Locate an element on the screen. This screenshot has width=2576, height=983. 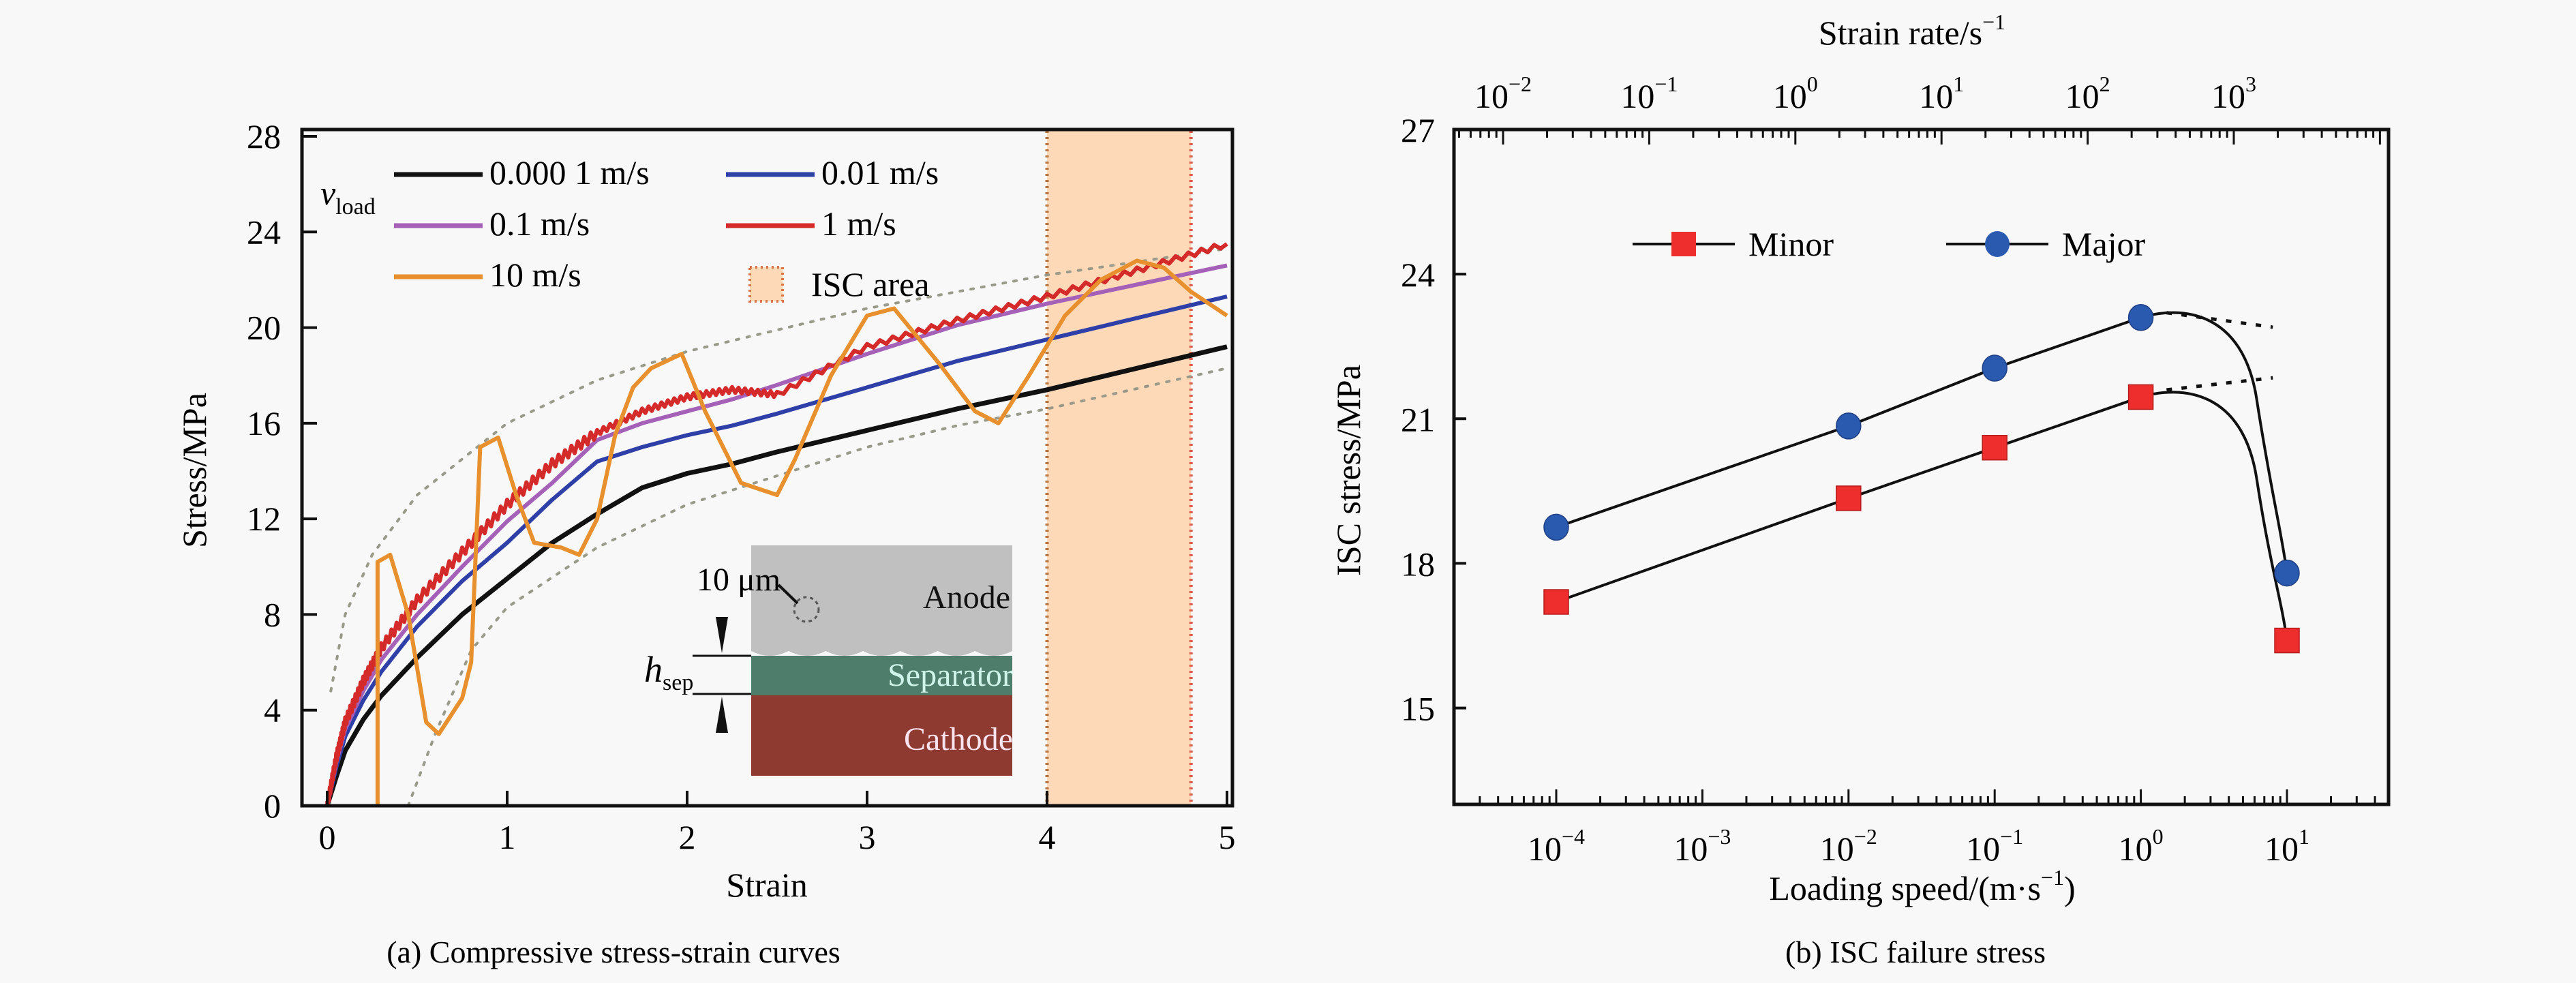
pointer-line is located at coordinates (788, 595).